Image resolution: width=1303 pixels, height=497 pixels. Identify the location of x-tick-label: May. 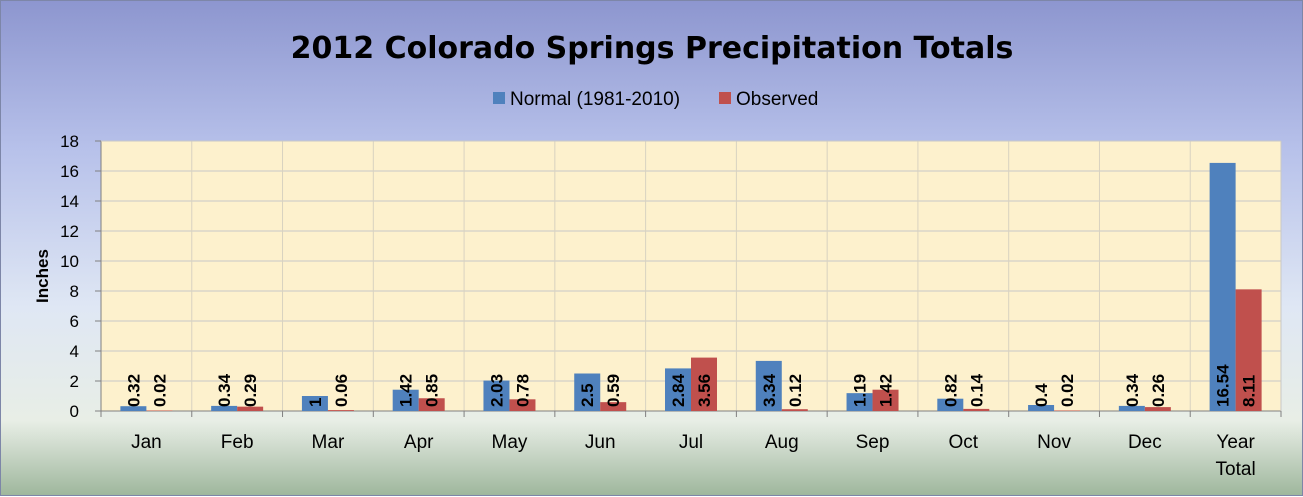
(510, 442).